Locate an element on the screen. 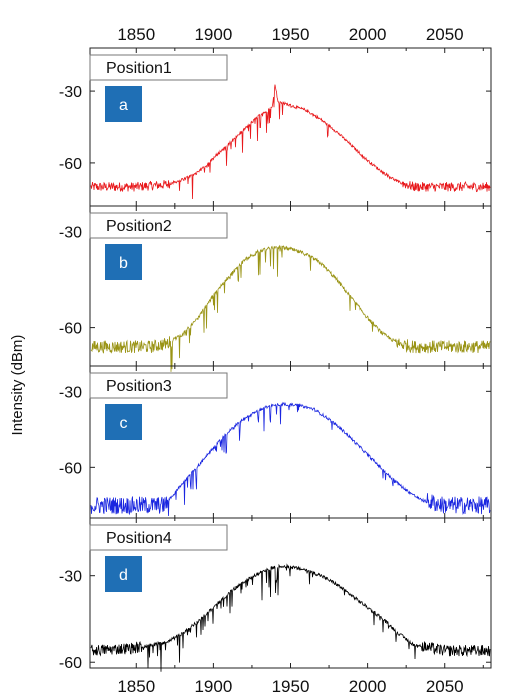  x-tick-label-bottom: 1950 is located at coordinates (291, 686).